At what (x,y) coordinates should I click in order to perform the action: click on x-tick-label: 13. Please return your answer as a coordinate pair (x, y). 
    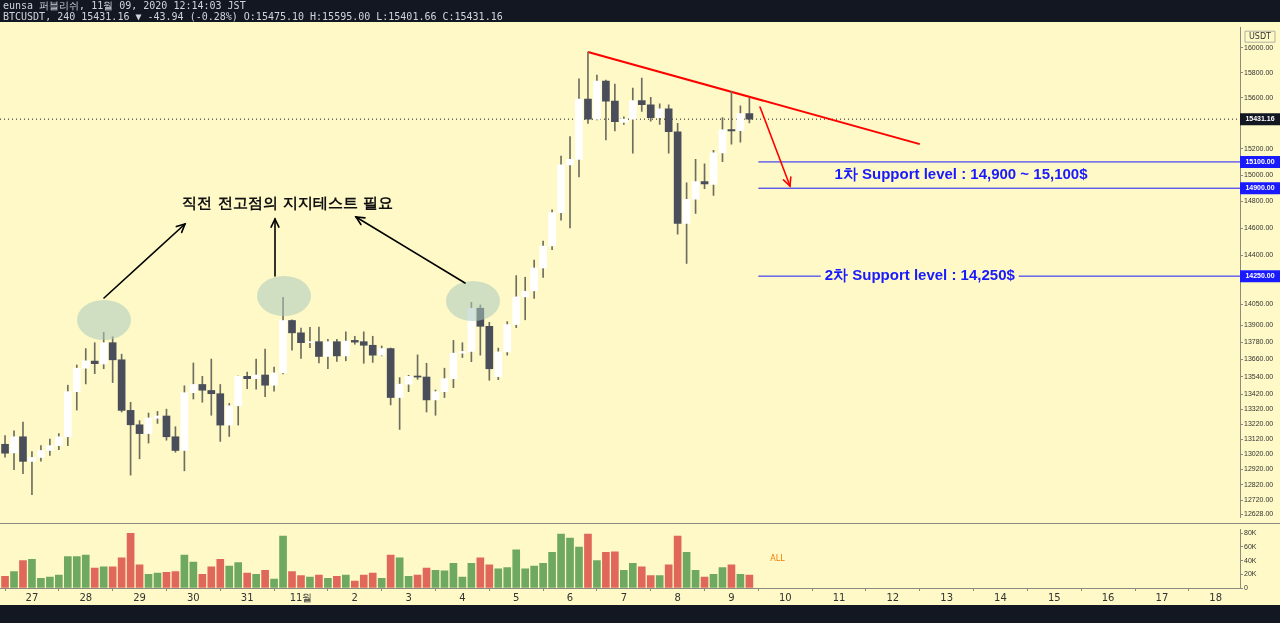
    Looking at the image, I should click on (947, 597).